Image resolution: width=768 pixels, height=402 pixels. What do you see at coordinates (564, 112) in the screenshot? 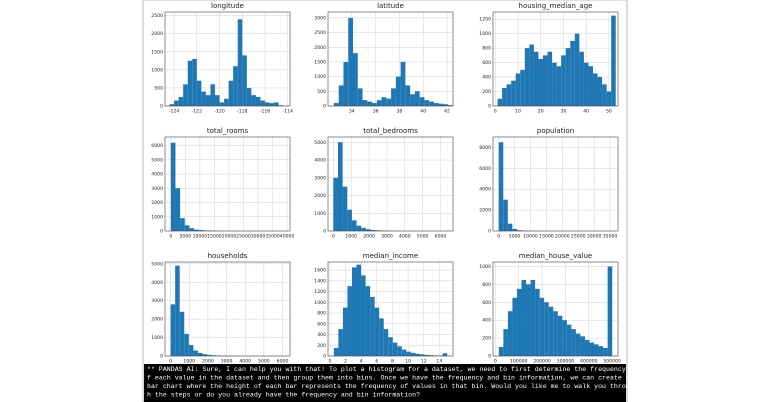
I see `x-tick-label: 30` at bounding box center [564, 112].